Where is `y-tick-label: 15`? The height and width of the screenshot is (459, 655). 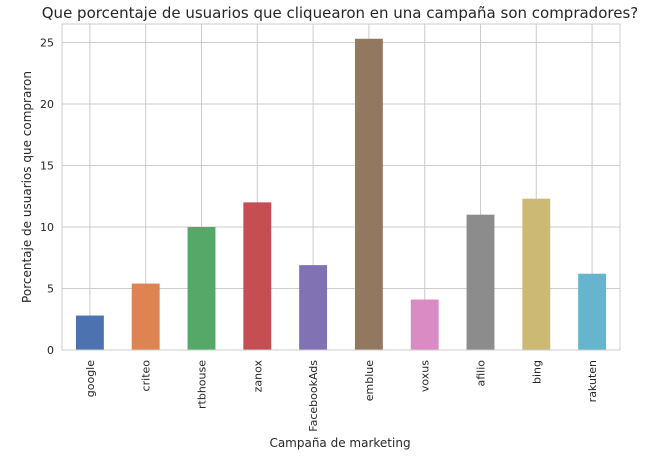
y-tick-label: 15 is located at coordinates (47, 165).